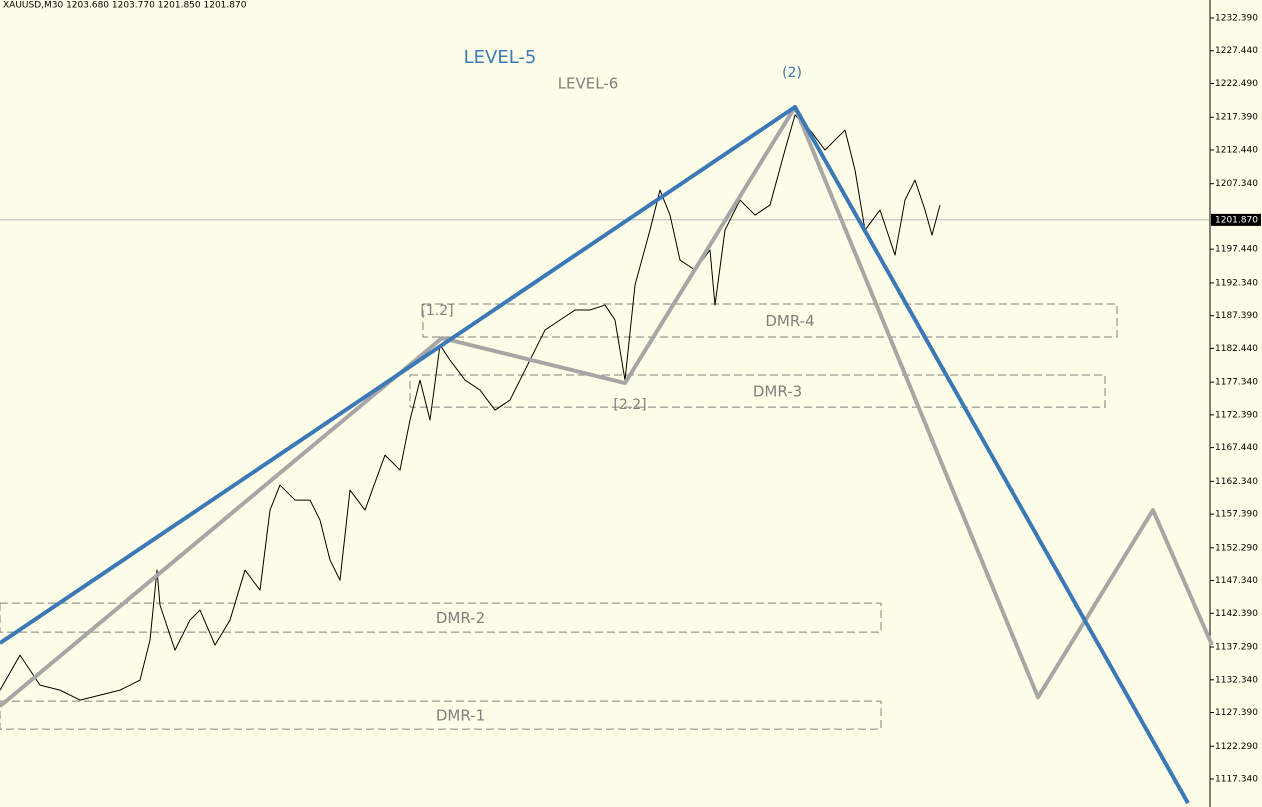 Image resolution: width=1262 pixels, height=807 pixels. I want to click on y-tick-label: 1222.490, so click(1236, 84).